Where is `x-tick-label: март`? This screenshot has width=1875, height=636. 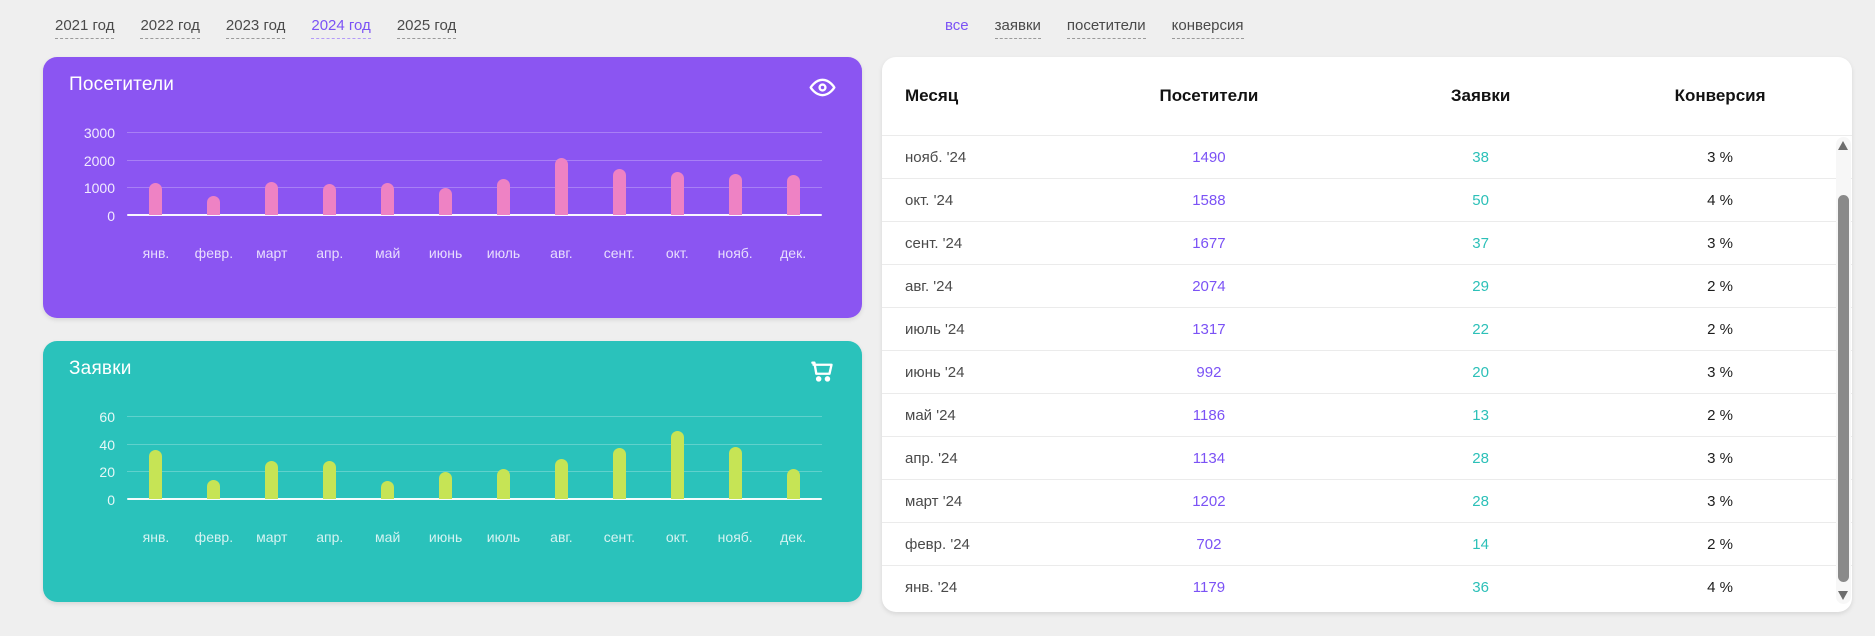
x-tick-label: март is located at coordinates (272, 253).